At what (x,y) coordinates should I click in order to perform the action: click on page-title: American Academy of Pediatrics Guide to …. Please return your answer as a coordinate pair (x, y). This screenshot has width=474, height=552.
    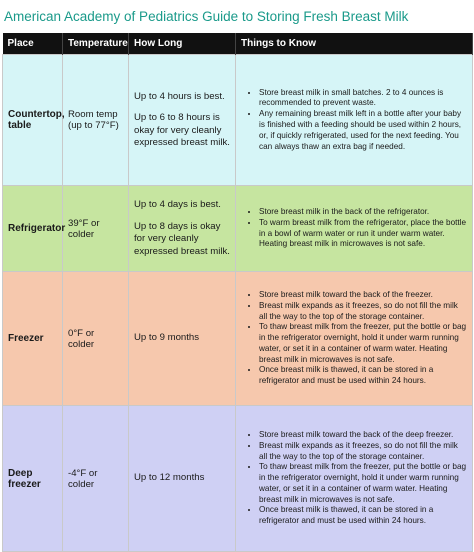
    Looking at the image, I should click on (206, 16).